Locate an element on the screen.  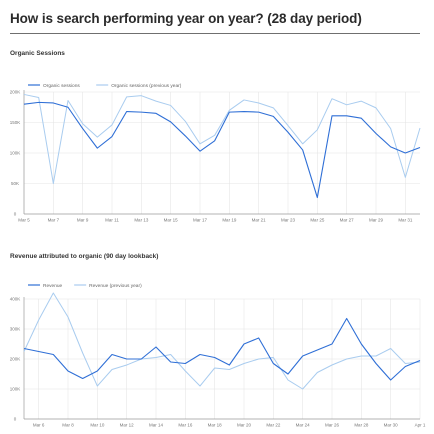
x-tick-label: Mar 19 is located at coordinates (229, 220).